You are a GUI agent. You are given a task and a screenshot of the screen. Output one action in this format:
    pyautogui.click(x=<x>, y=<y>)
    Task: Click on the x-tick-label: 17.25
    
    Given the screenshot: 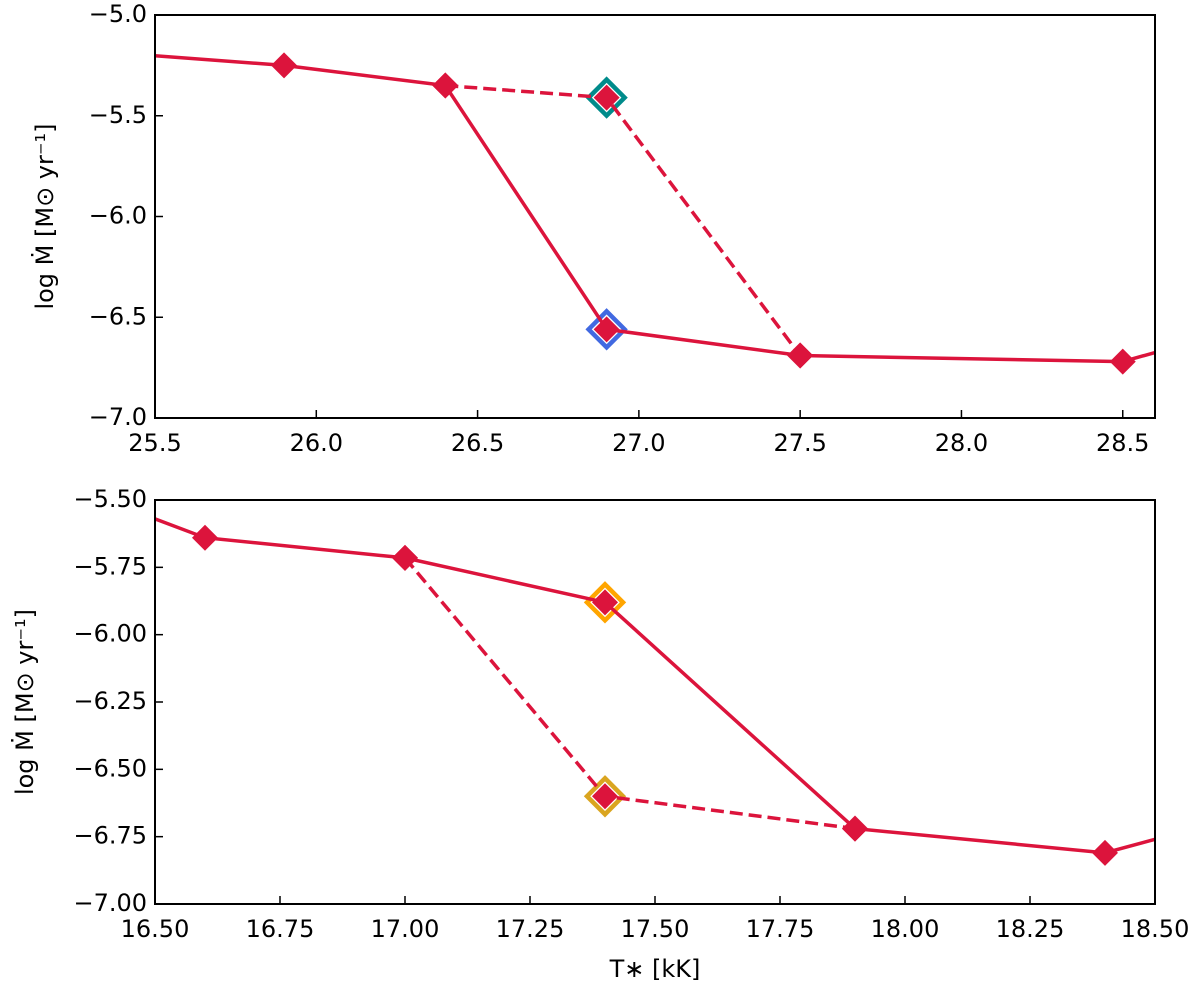 What is the action you would take?
    pyautogui.click(x=530, y=929)
    